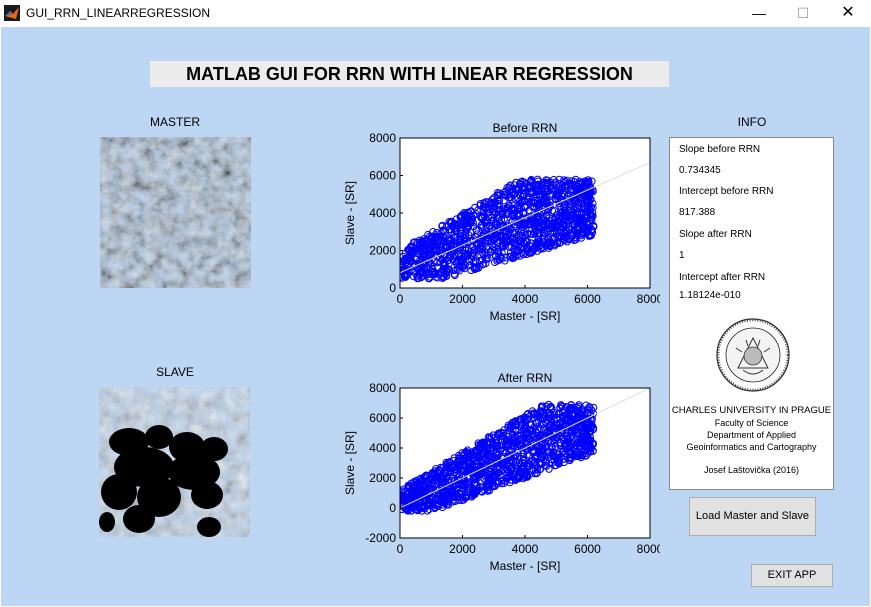 The width and height of the screenshot is (871, 607). Describe the element at coordinates (525, 566) in the screenshot. I see `x-axis-label: Master - [SR]` at that location.